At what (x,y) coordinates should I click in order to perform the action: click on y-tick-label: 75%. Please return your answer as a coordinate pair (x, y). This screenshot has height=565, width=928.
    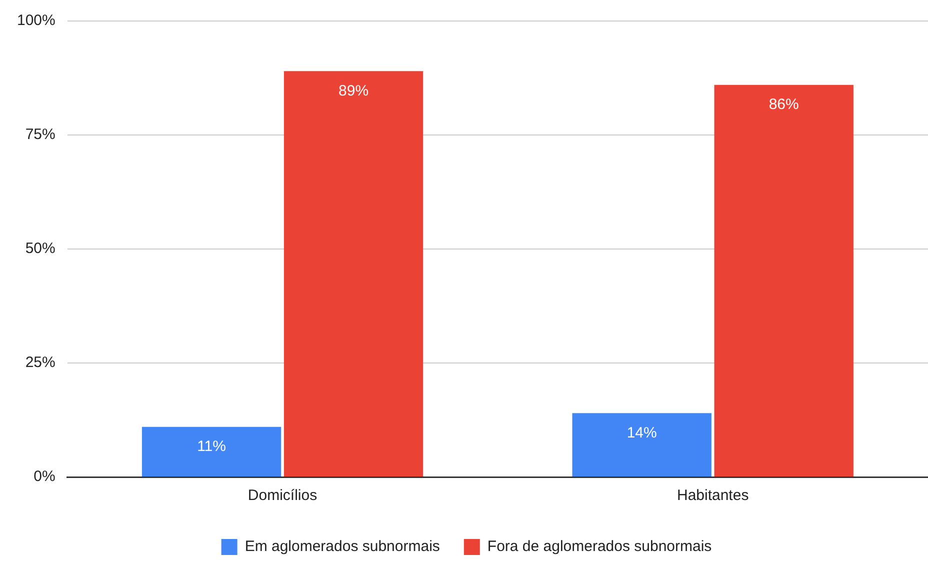
    Looking at the image, I should click on (40, 135).